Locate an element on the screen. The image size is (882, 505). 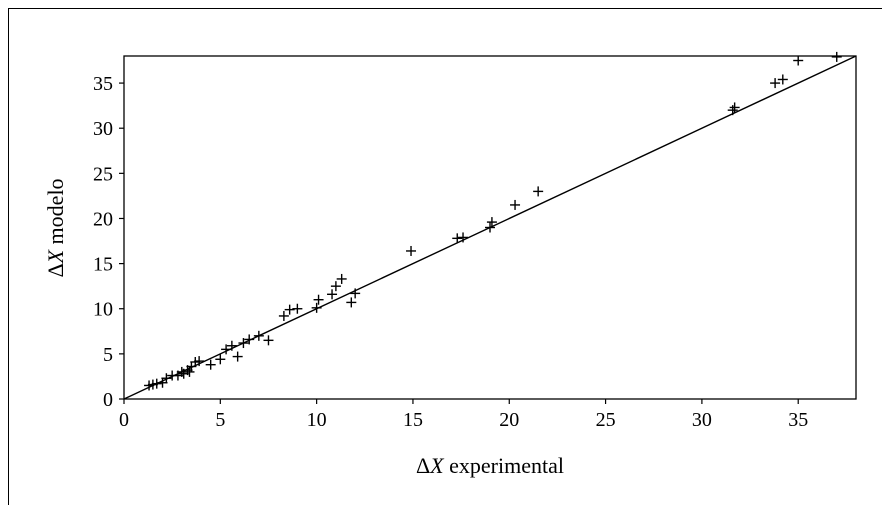
y-axis-title-delta: Δ is located at coordinates (55, 270).